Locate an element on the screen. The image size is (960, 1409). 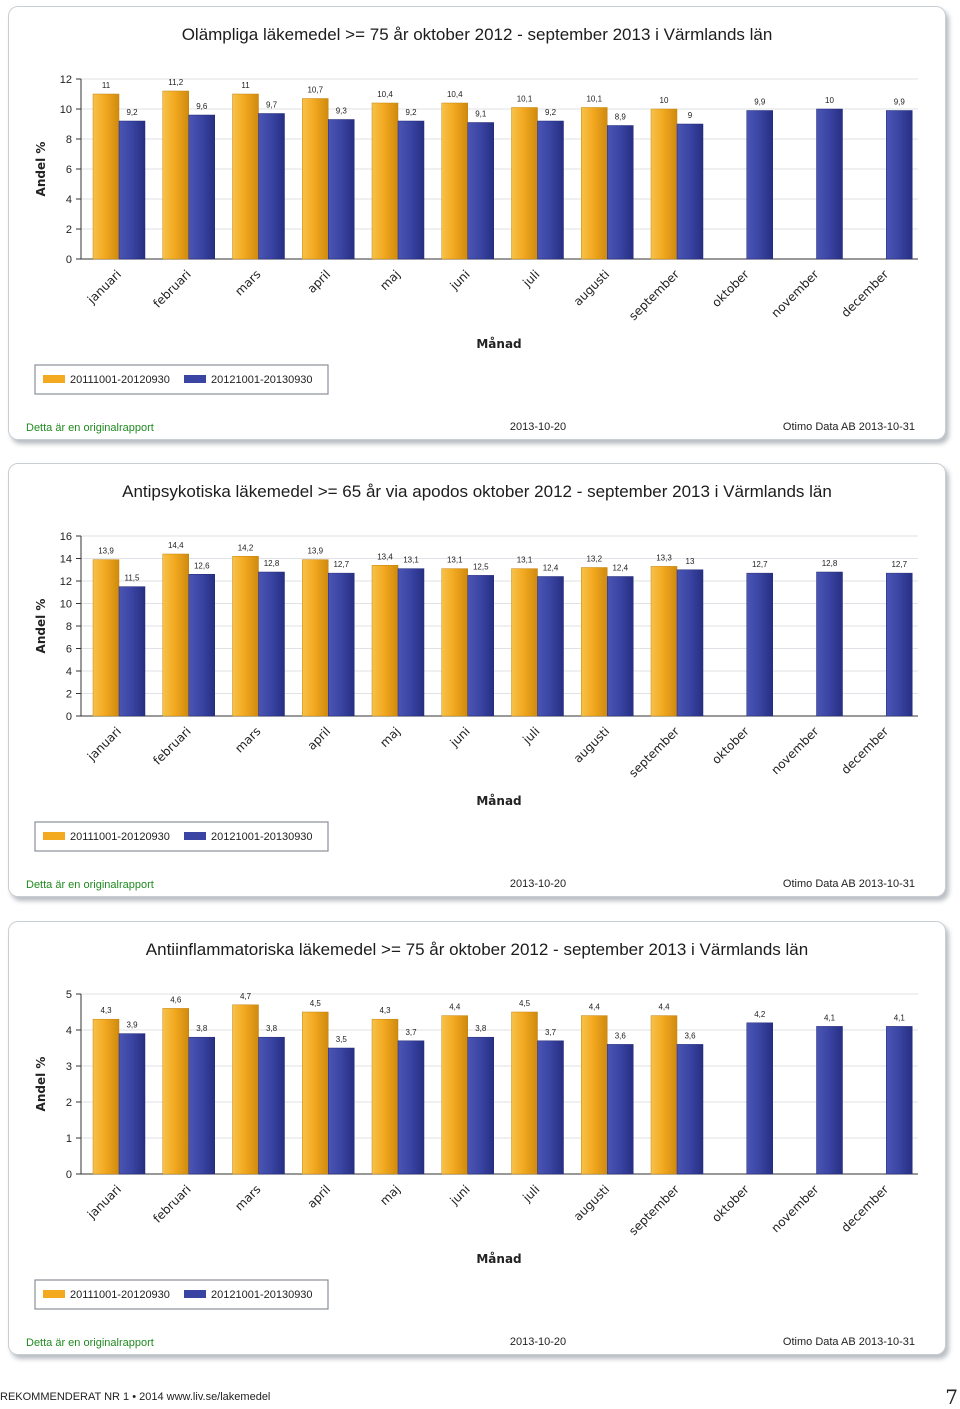
bar-januari-2011 is located at coordinates (106, 638).